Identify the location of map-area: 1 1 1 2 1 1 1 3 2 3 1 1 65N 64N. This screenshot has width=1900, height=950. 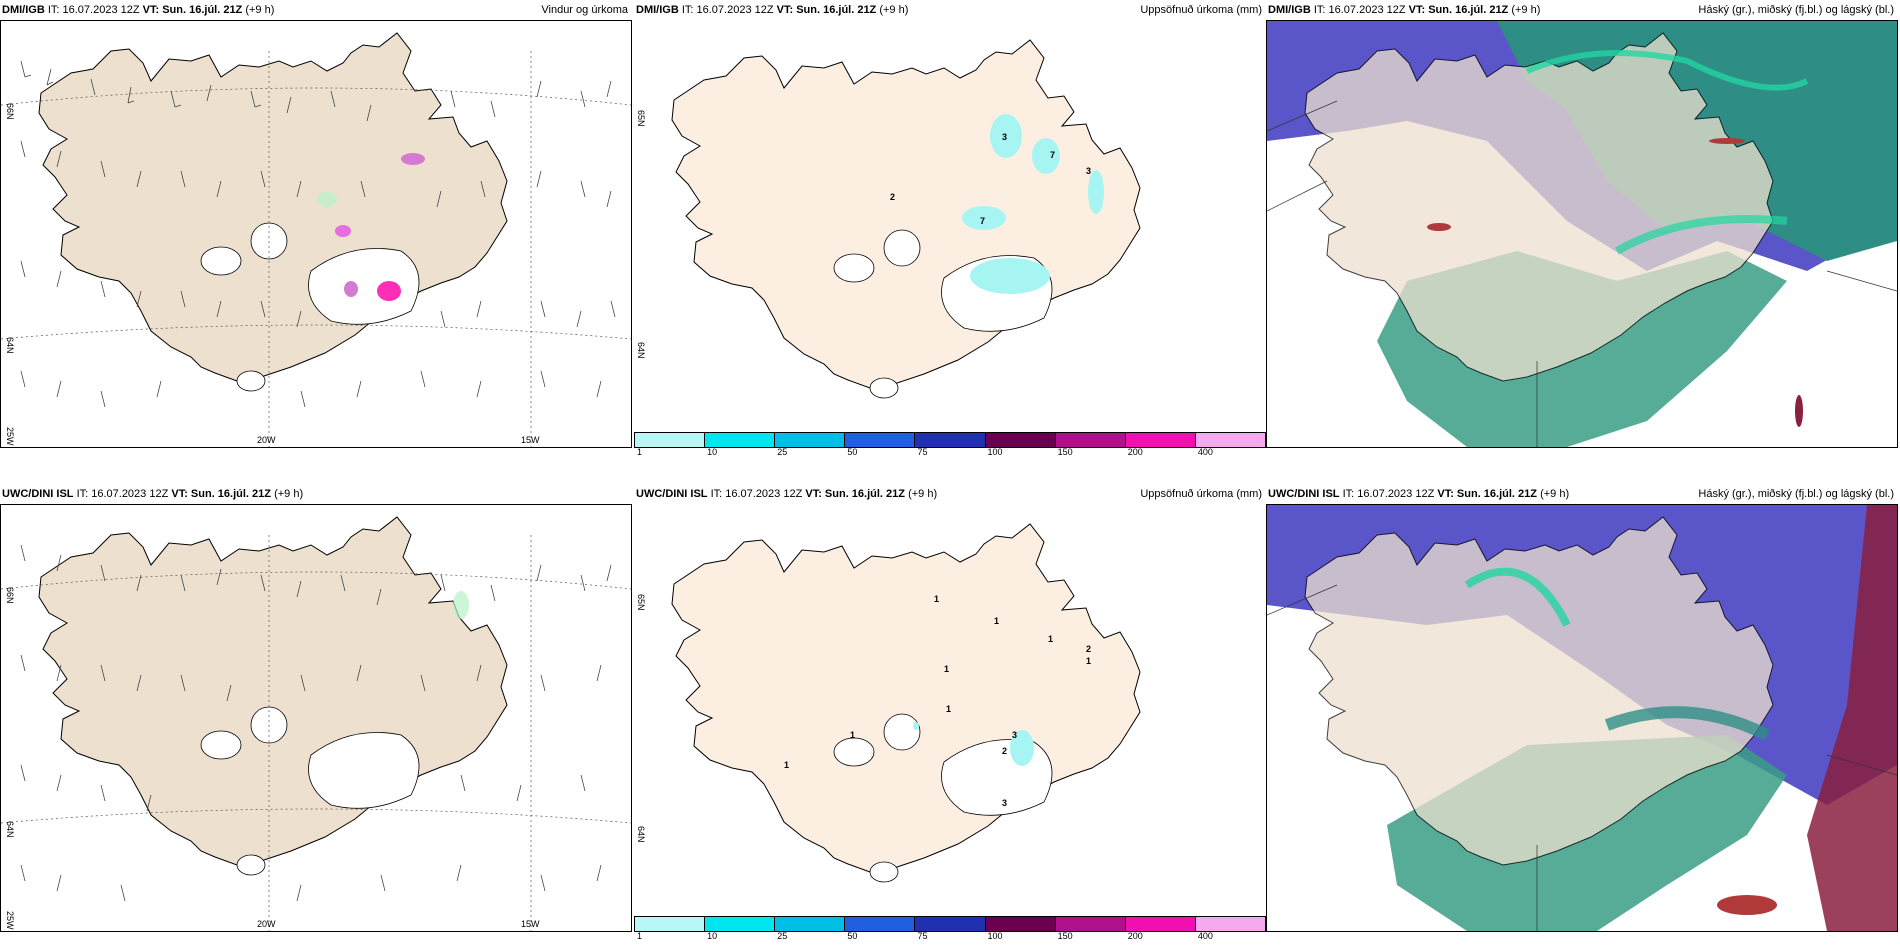
(950, 709).